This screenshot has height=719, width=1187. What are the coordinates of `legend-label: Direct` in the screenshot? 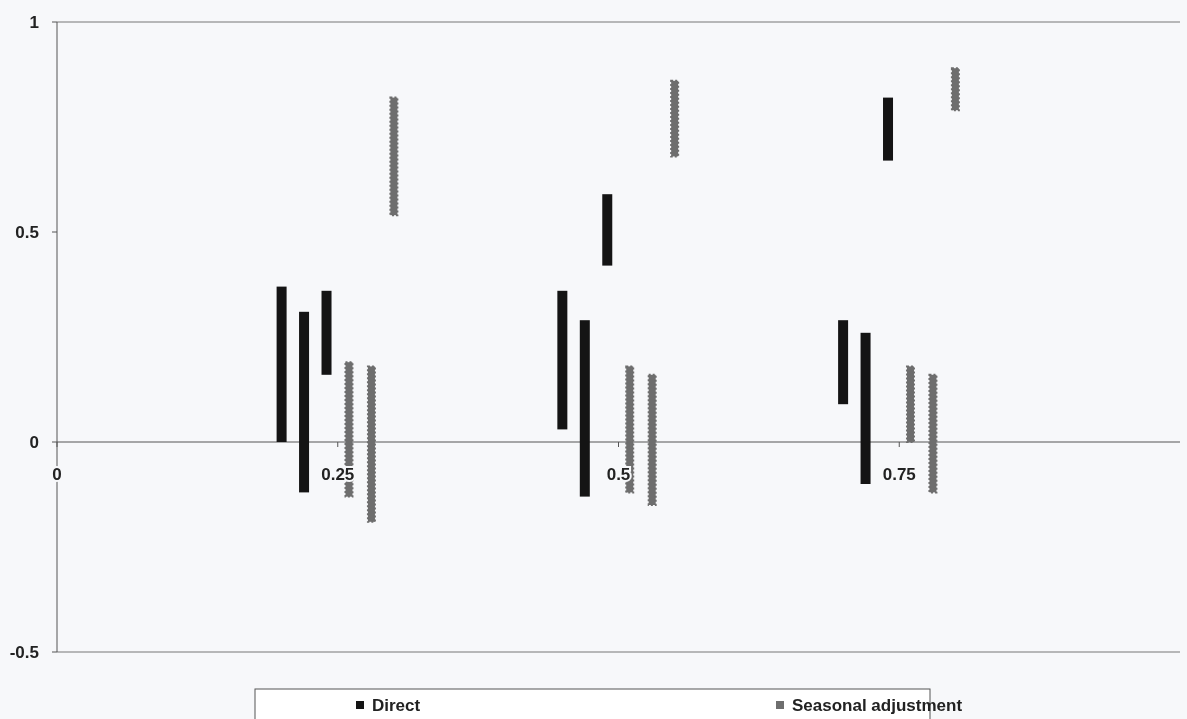 It's located at (396, 705).